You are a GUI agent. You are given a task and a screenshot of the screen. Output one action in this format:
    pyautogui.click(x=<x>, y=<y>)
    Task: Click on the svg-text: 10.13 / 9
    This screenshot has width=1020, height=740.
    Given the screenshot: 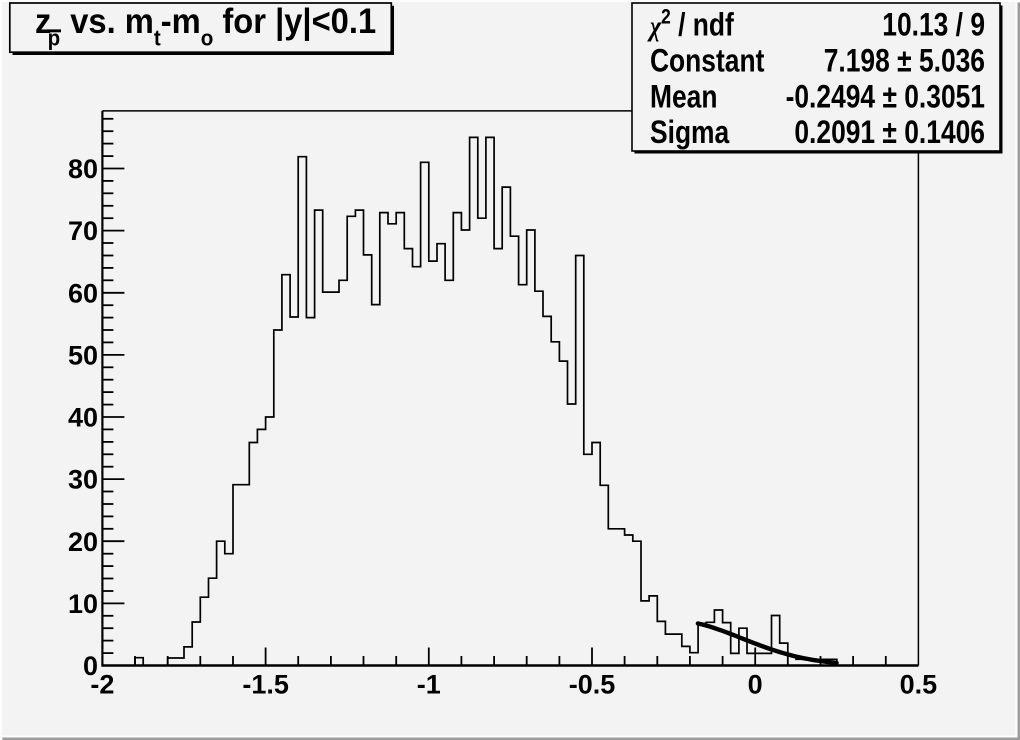 What is the action you would take?
    pyautogui.click(x=933, y=25)
    